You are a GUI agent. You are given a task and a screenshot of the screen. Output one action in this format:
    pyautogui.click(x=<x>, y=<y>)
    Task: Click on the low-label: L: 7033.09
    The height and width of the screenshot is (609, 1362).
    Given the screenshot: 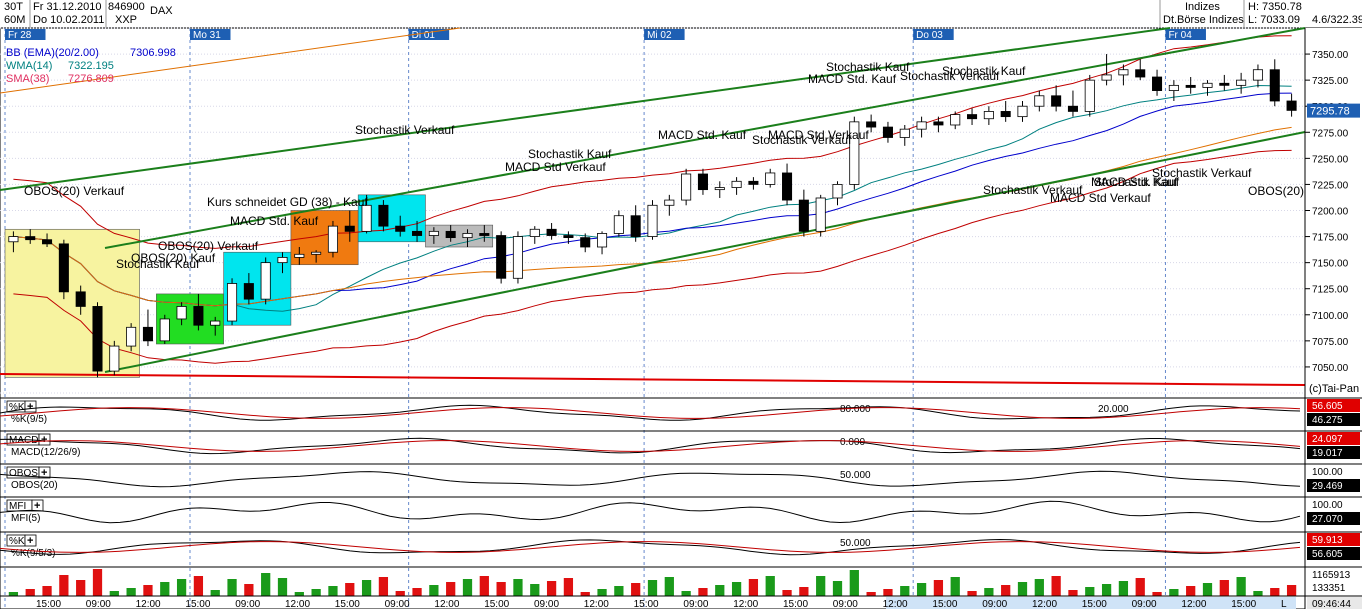 What is the action you would take?
    pyautogui.click(x=1274, y=20)
    